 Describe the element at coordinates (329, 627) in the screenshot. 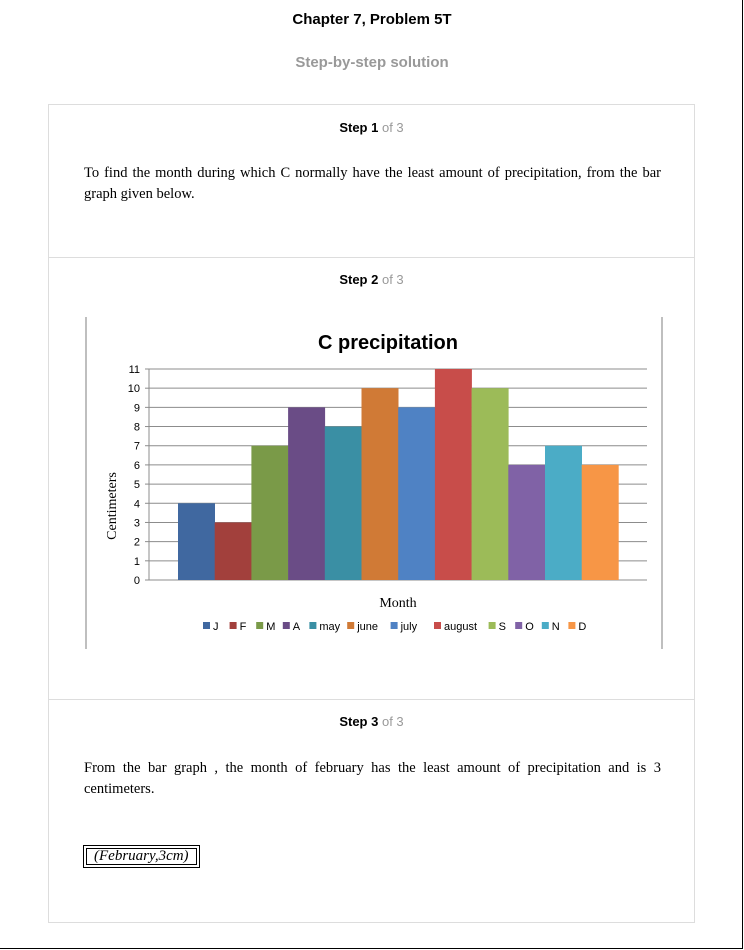

I see `legend-label-may: may` at that location.